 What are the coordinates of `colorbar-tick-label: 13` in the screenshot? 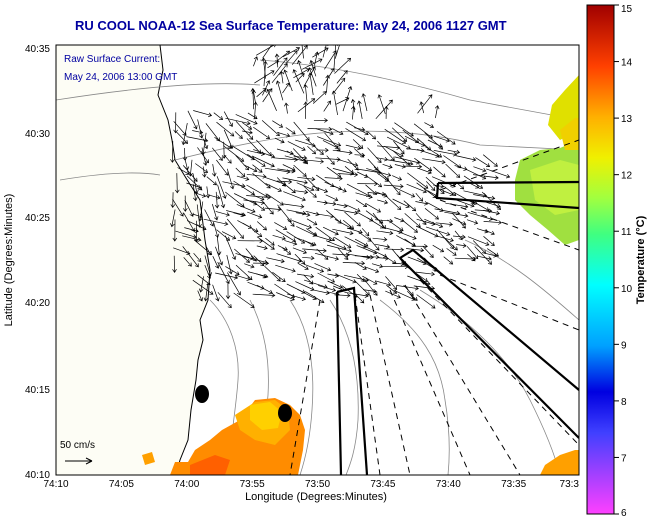 It's located at (627, 119).